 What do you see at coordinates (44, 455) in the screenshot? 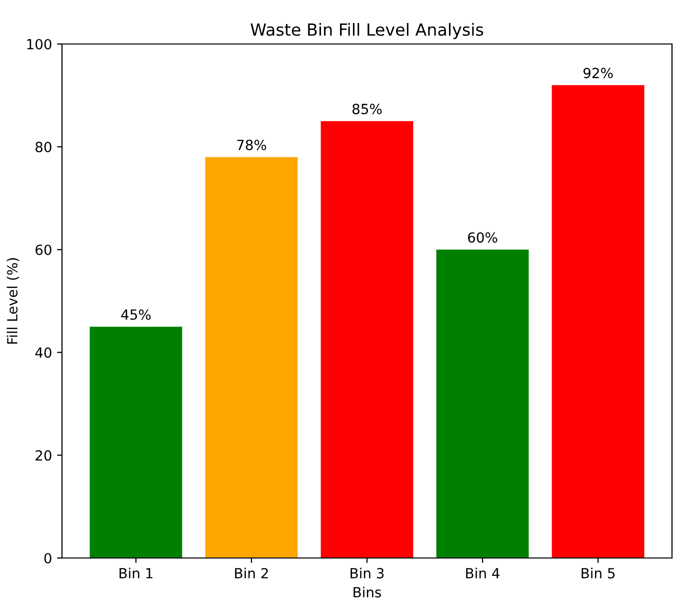
I see `y-tick-label: 20` at bounding box center [44, 455].